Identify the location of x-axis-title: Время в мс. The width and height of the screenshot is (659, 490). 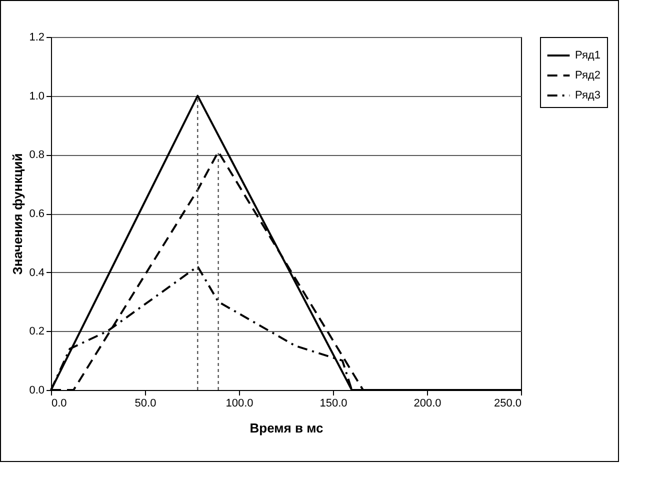
(287, 428).